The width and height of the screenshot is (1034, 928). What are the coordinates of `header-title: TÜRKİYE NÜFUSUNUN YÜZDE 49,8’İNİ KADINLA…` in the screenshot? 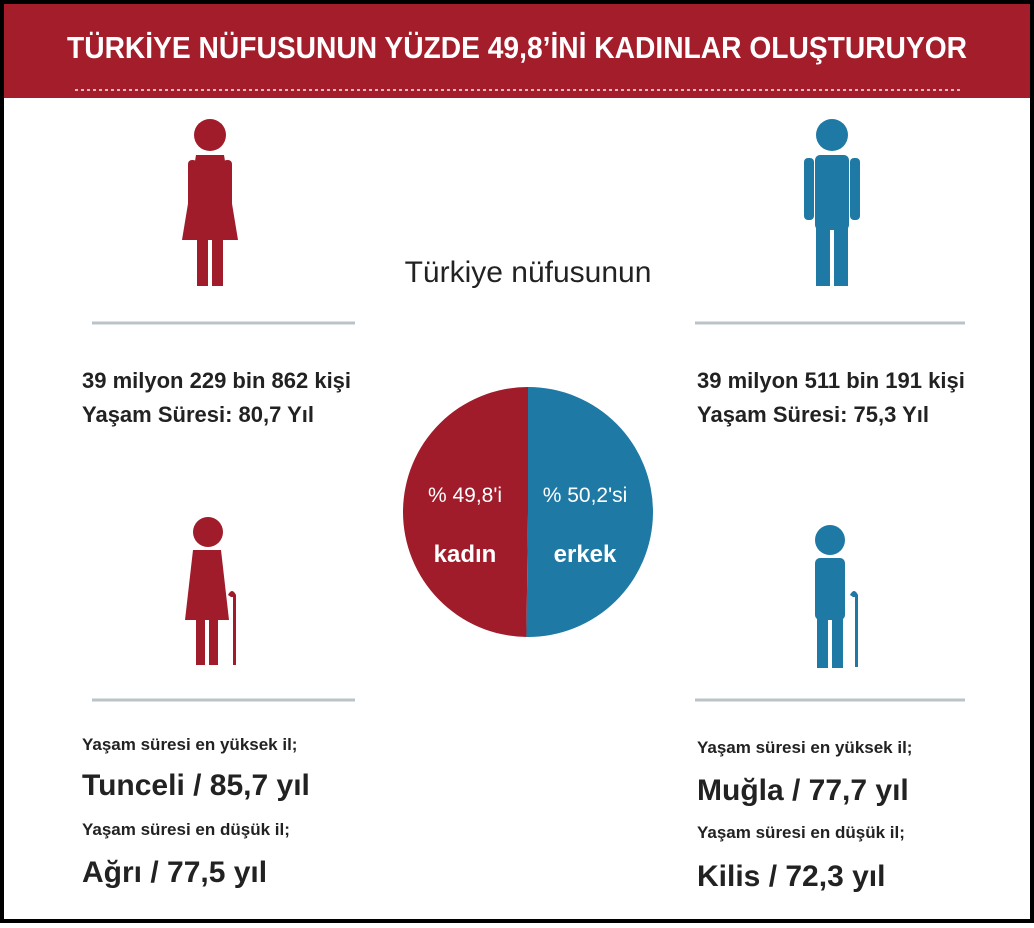 It's located at (517, 47).